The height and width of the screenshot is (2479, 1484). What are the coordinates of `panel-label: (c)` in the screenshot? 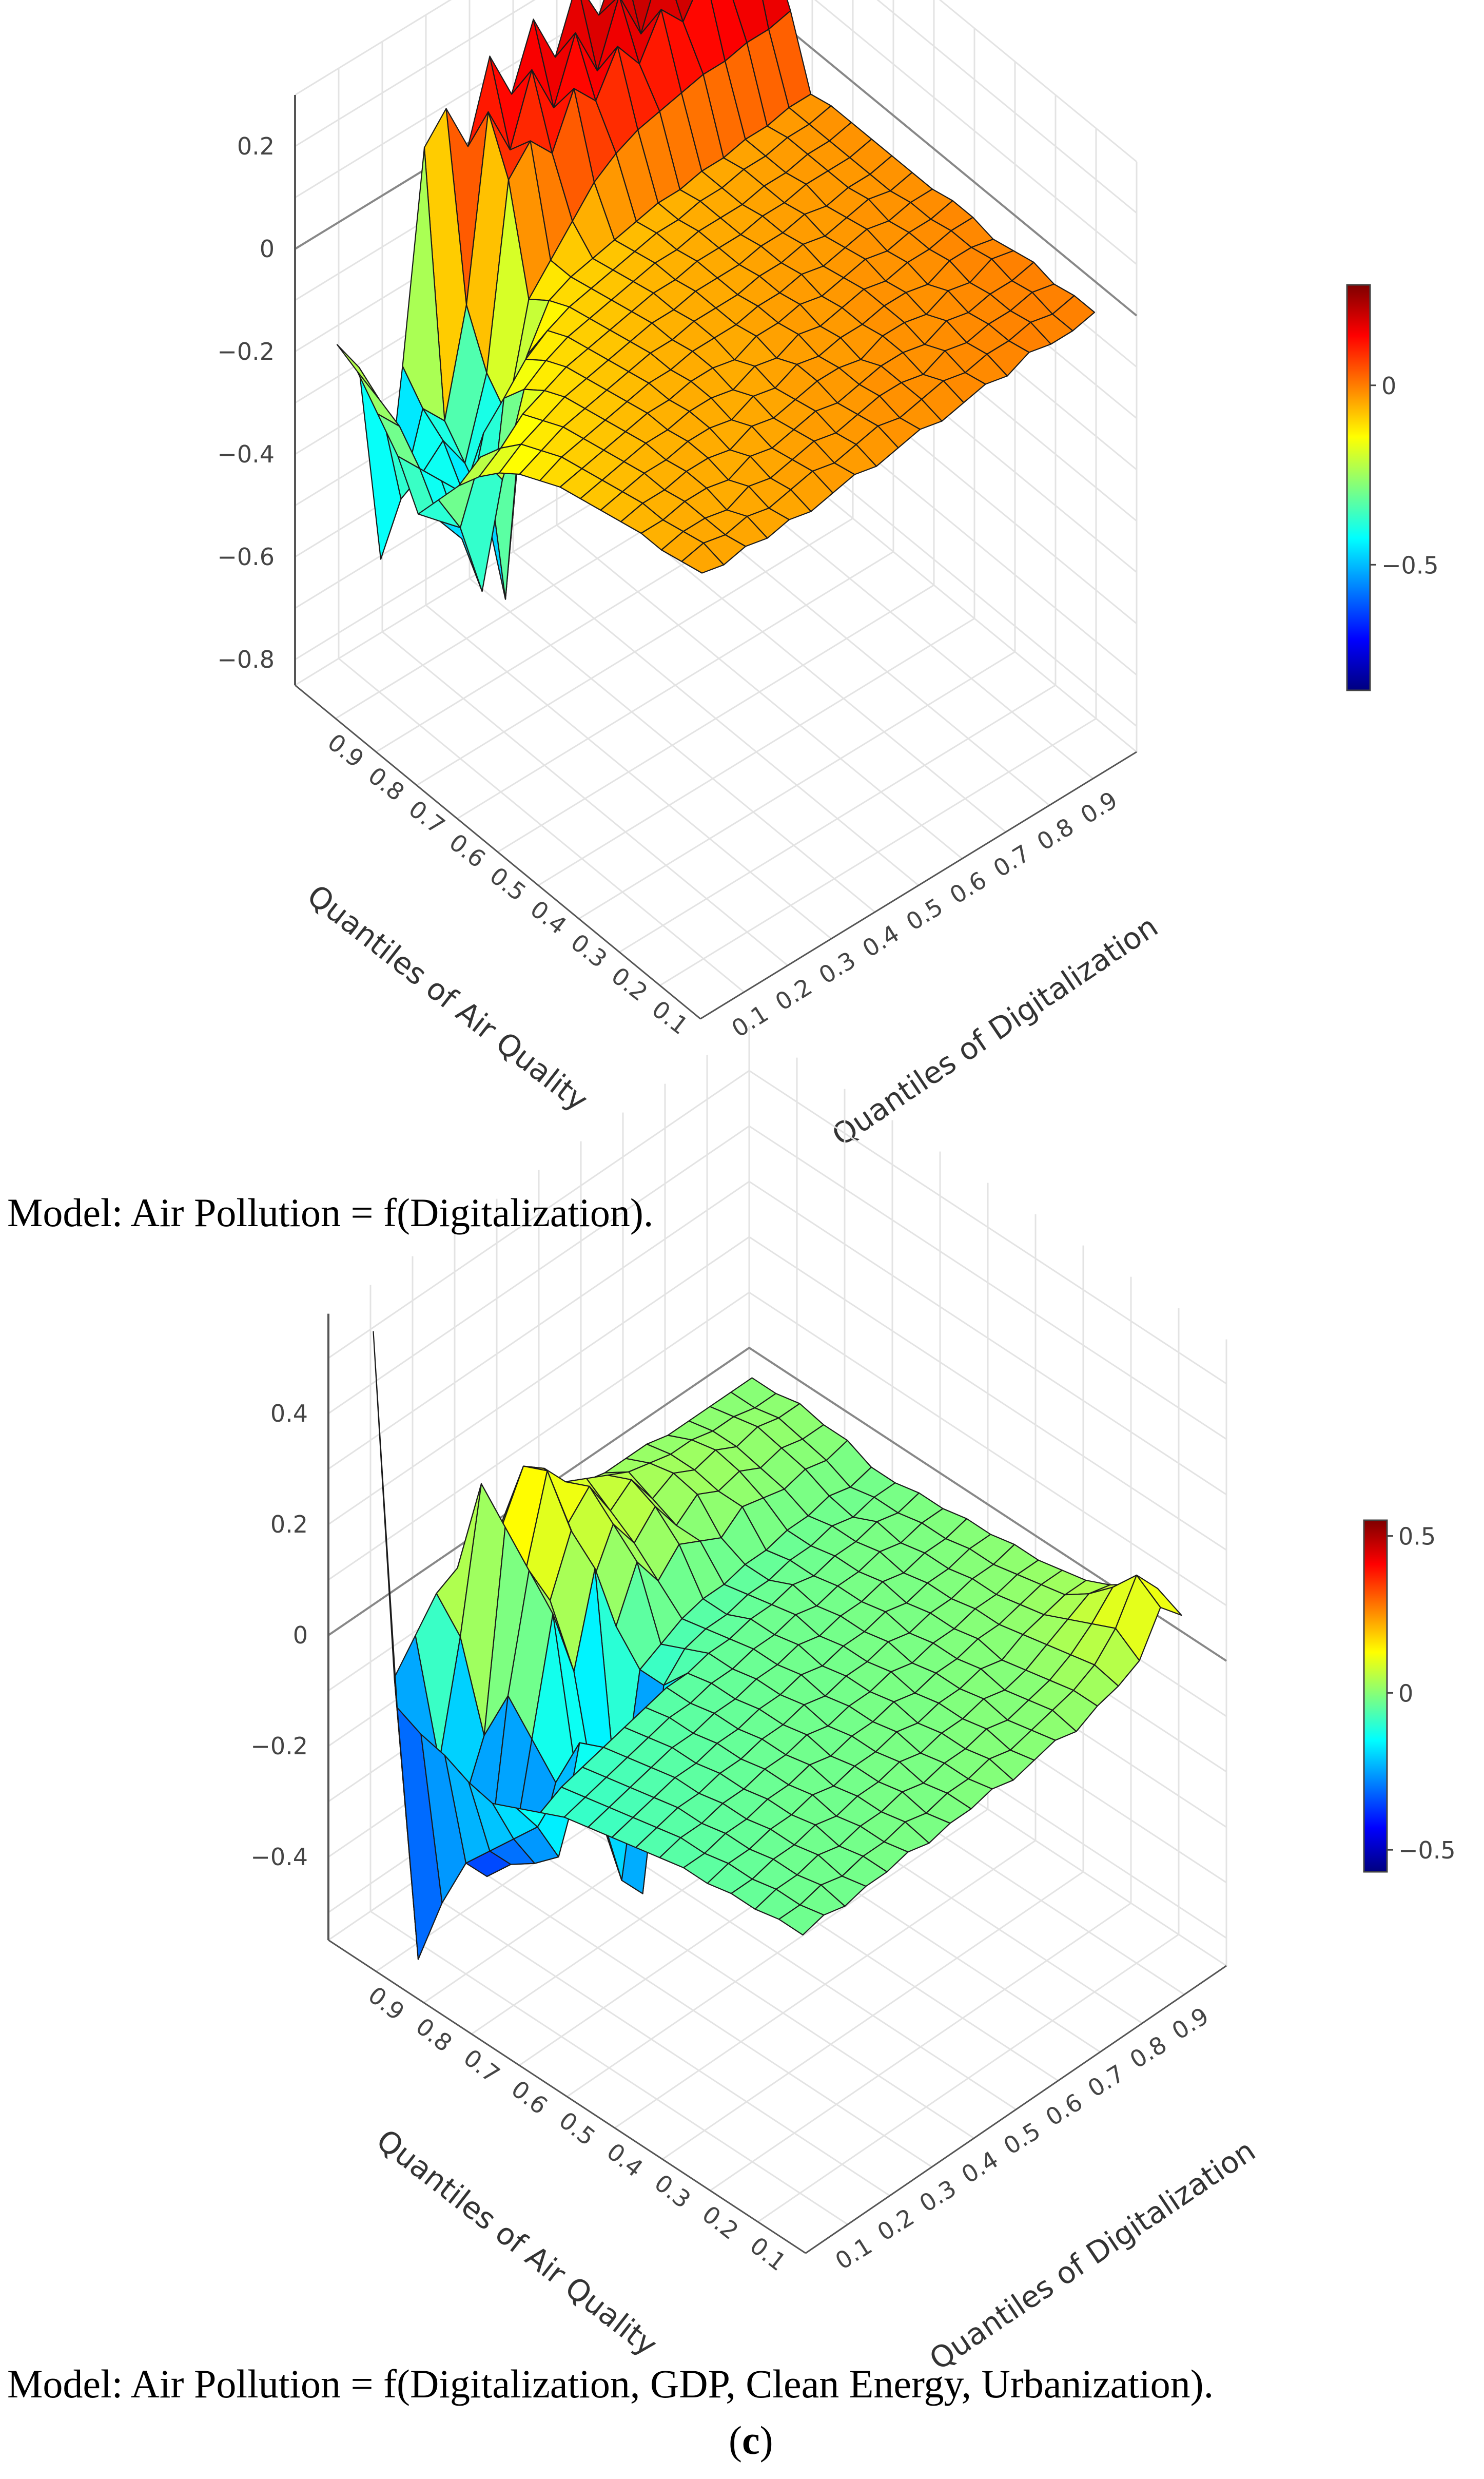 It's located at (751, 2440).